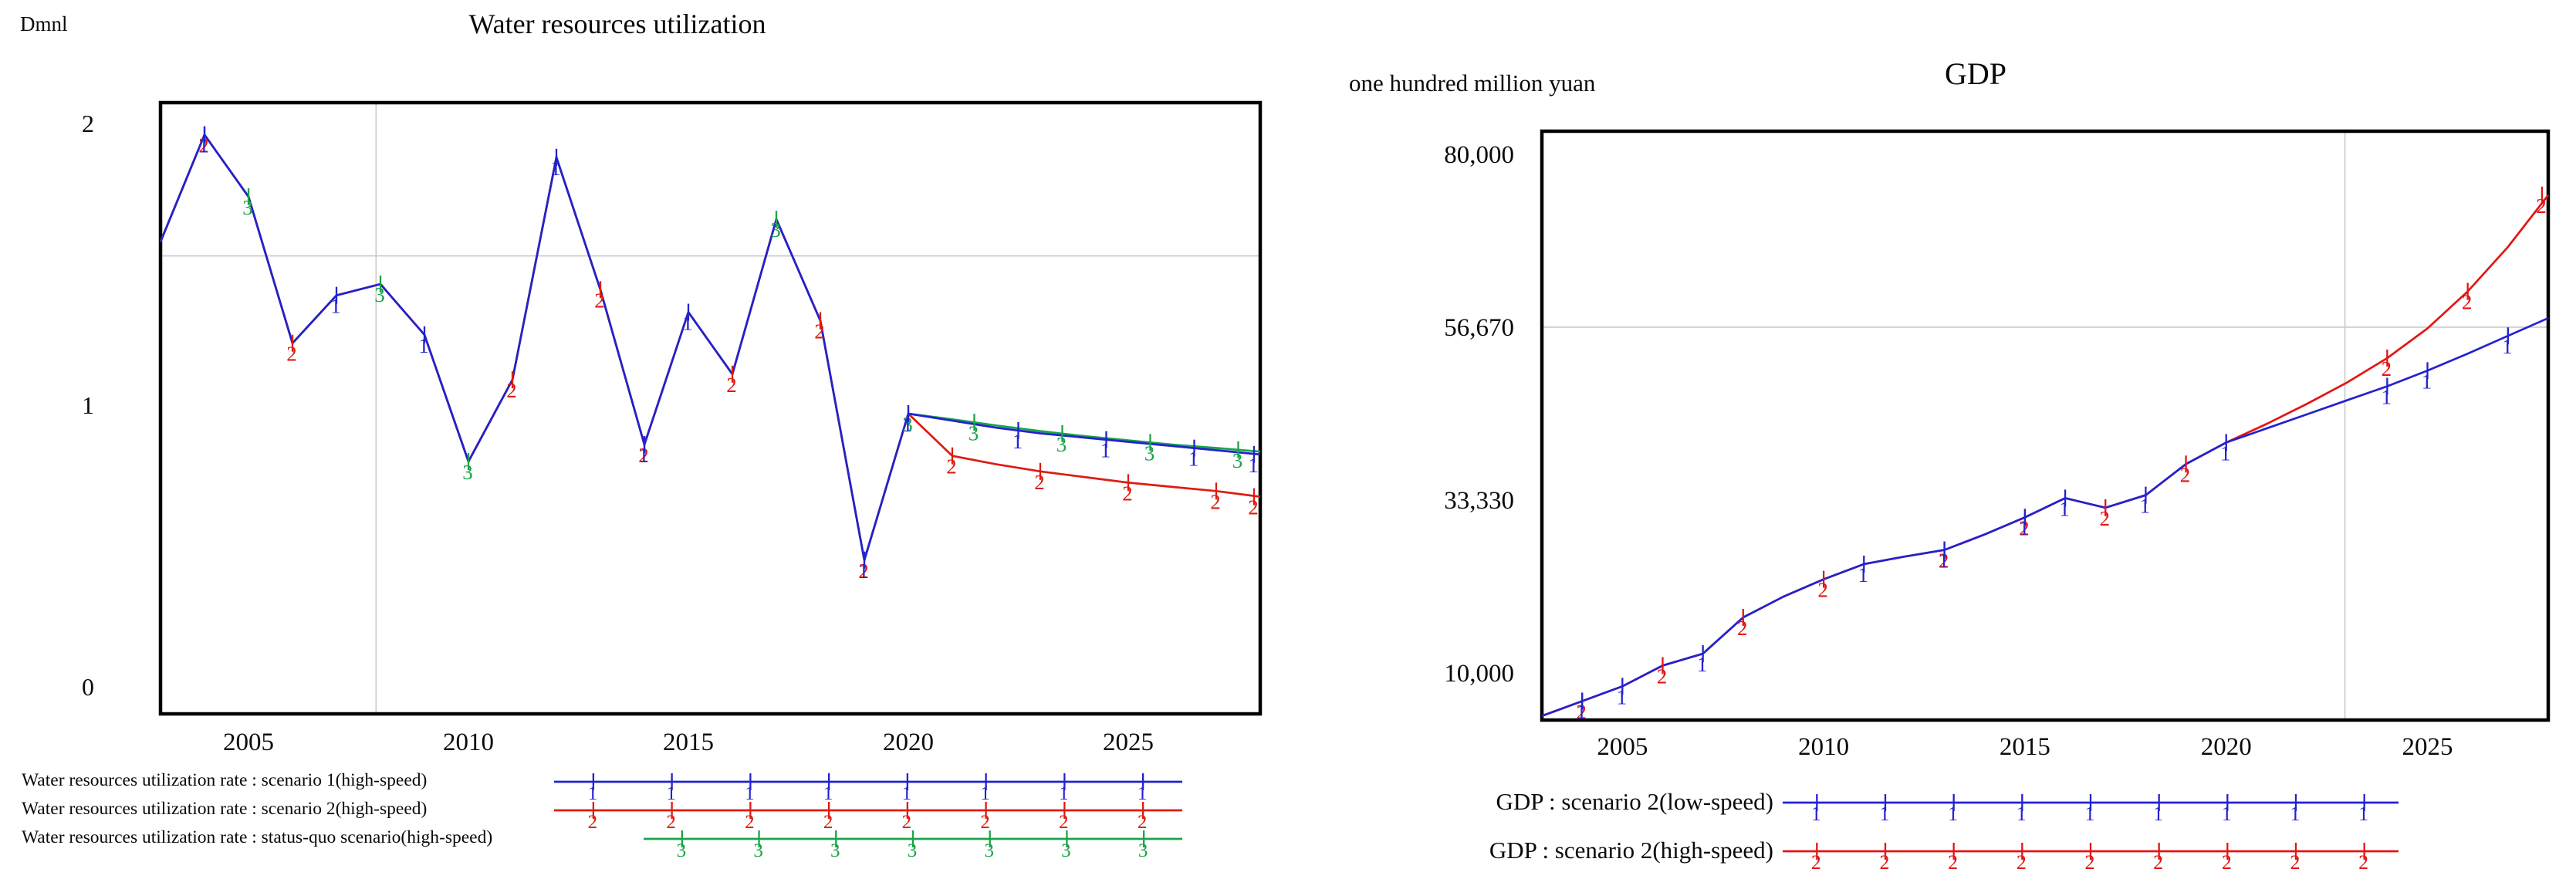 The image size is (2576, 896). Describe the element at coordinates (248, 743) in the screenshot. I see `svg-text: 2005` at that location.